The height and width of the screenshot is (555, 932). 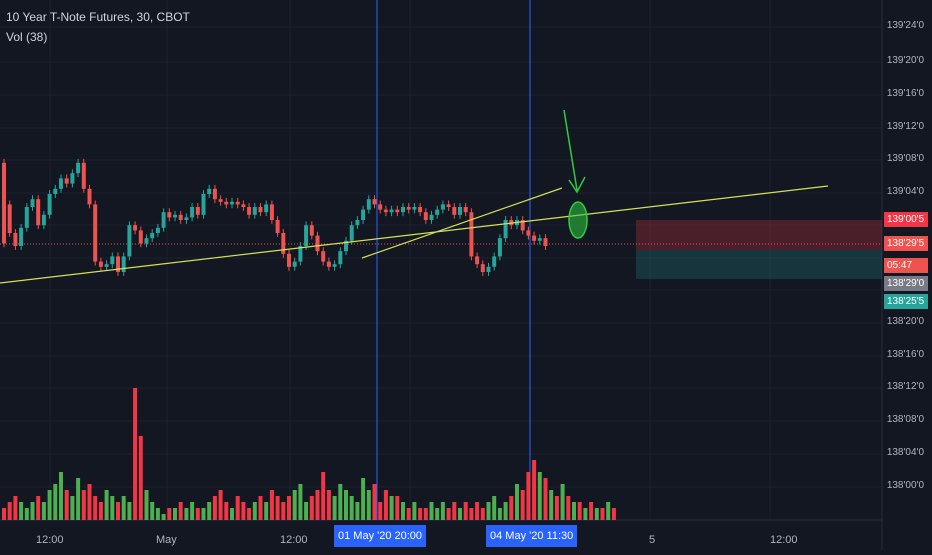 I want to click on price-label: 139'20'0, so click(x=905, y=60).